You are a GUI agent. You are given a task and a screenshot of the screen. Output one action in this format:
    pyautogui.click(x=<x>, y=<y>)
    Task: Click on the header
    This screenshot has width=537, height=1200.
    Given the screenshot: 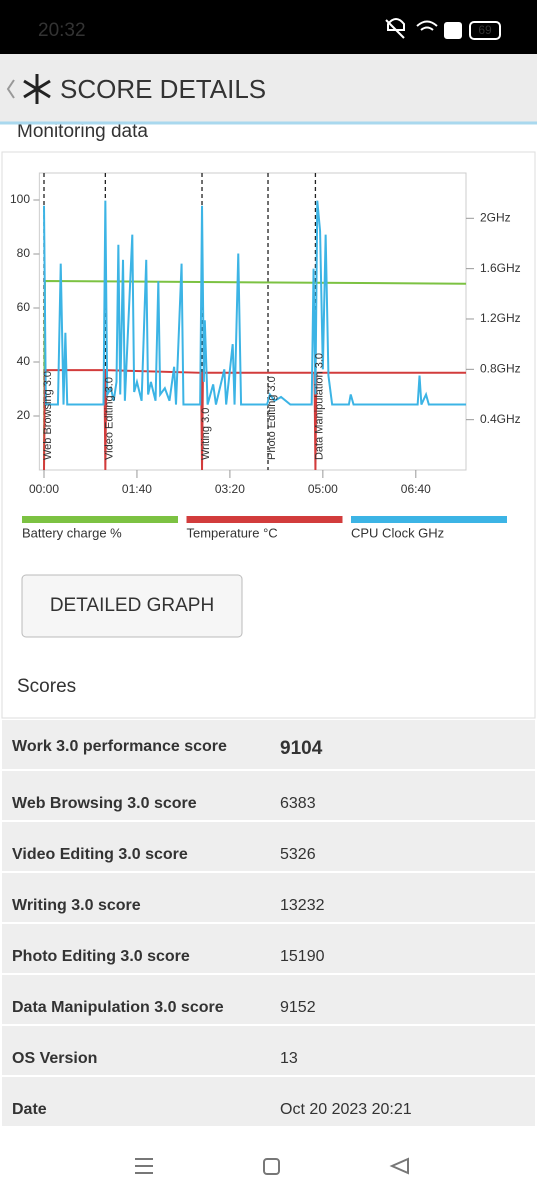 What is the action you would take?
    pyautogui.click(x=268, y=88)
    